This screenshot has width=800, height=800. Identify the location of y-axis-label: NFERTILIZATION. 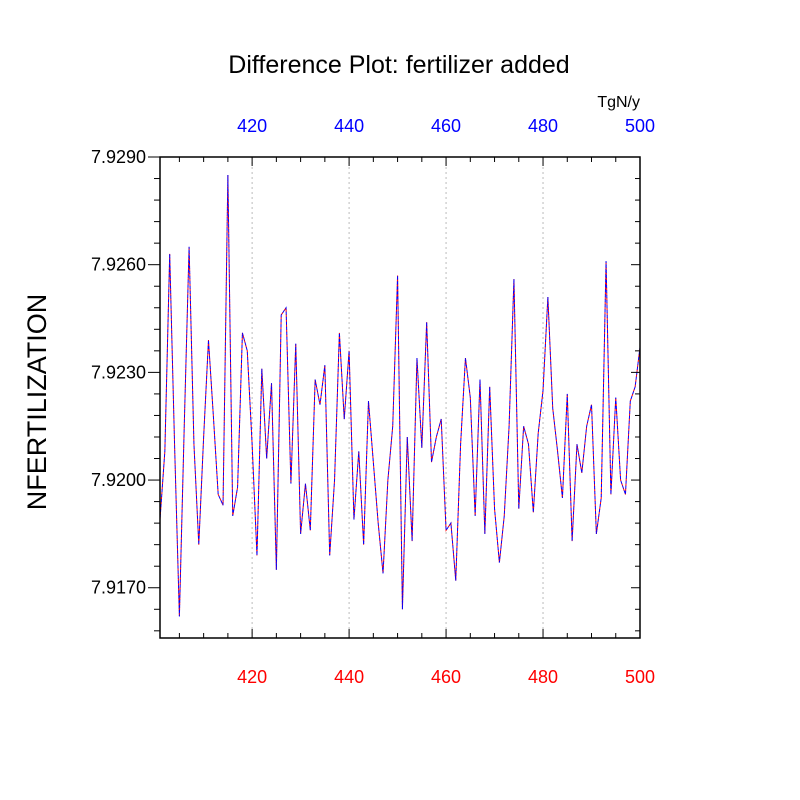
(37, 402).